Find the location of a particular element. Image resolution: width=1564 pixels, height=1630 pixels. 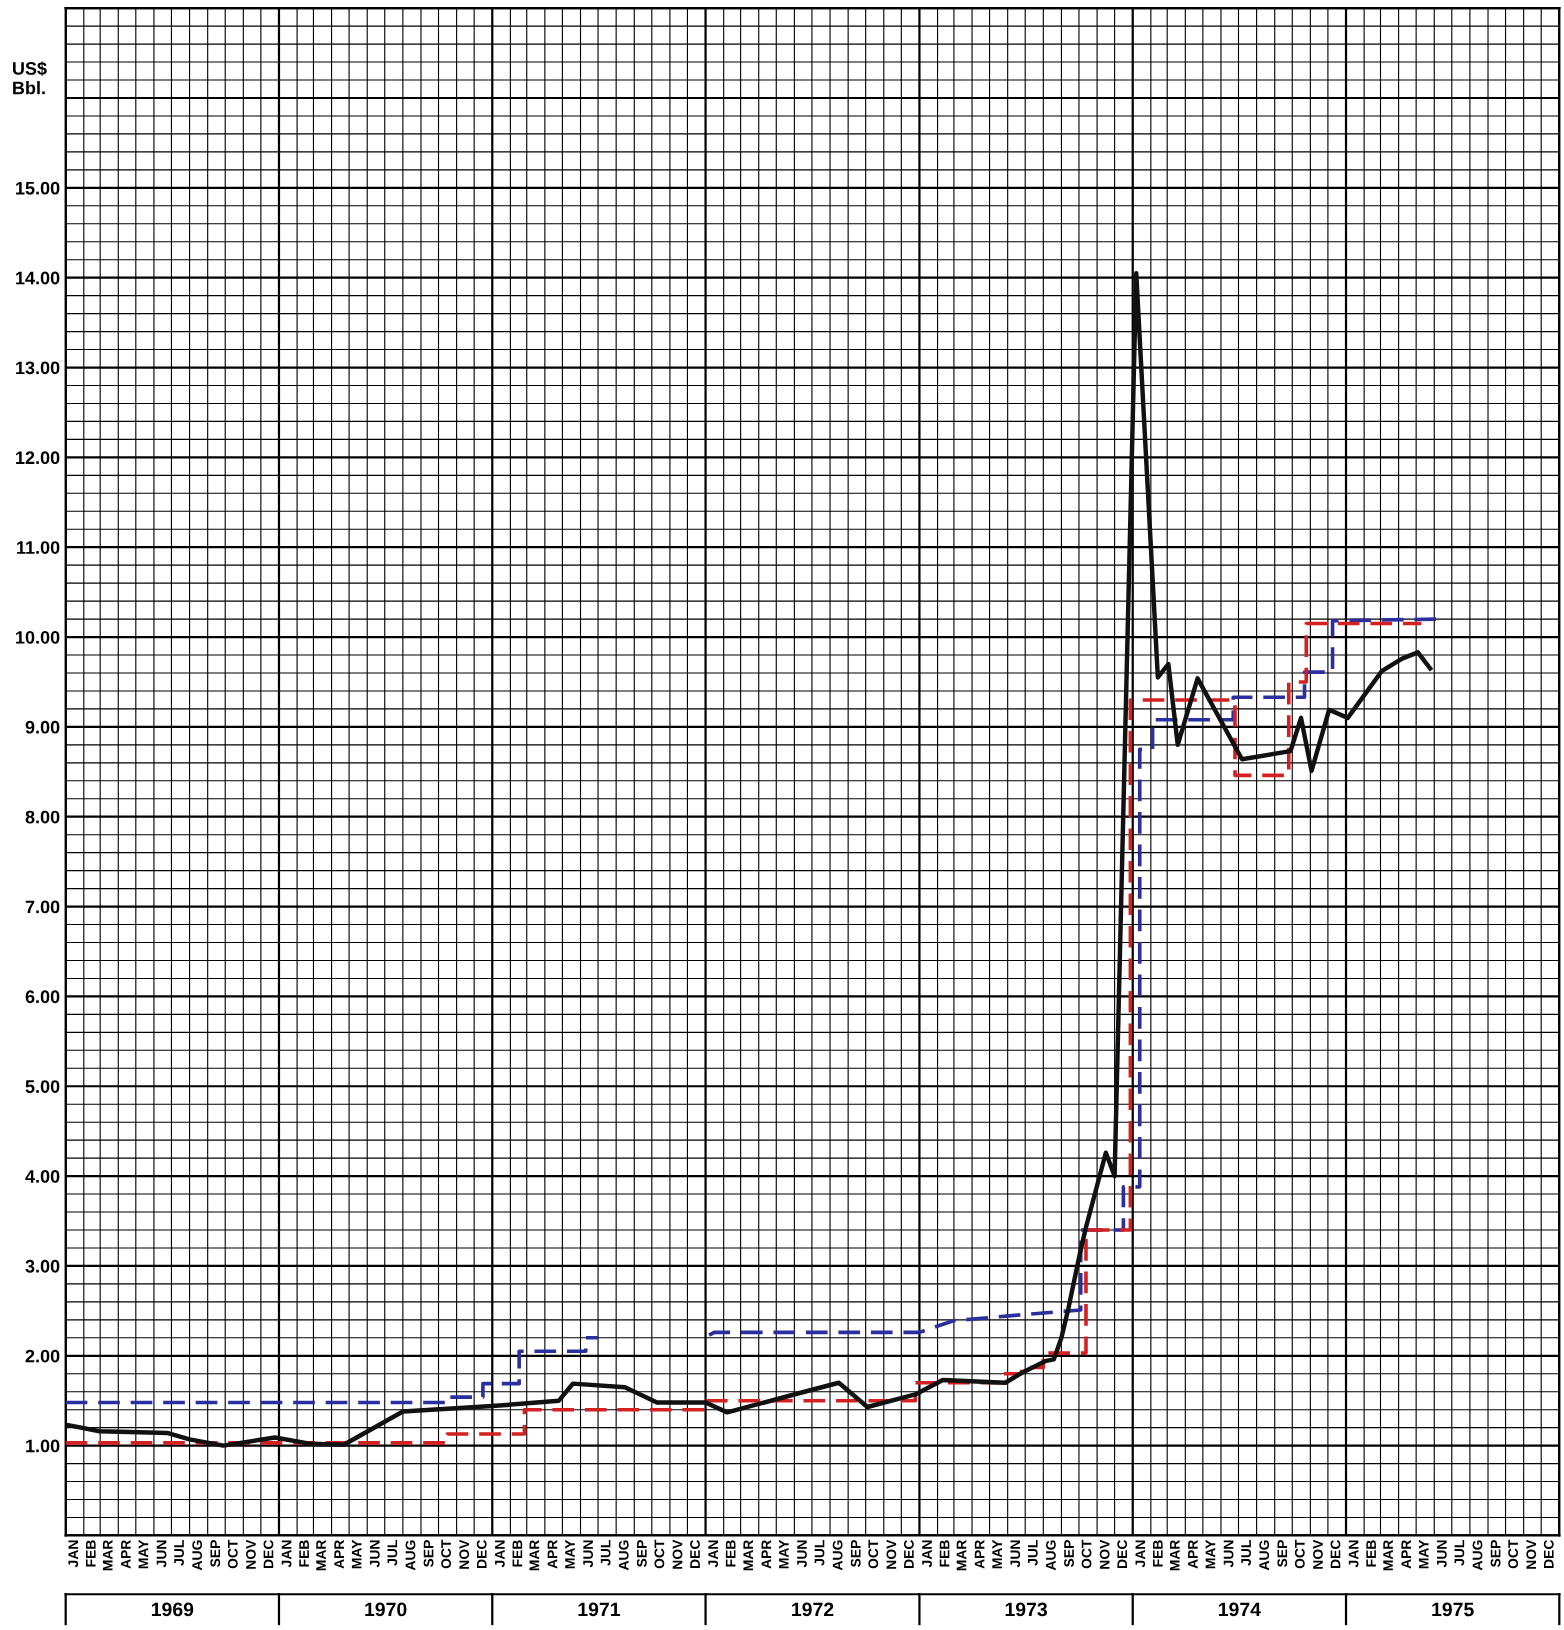

text: 1975 is located at coordinates (1453, 1609).